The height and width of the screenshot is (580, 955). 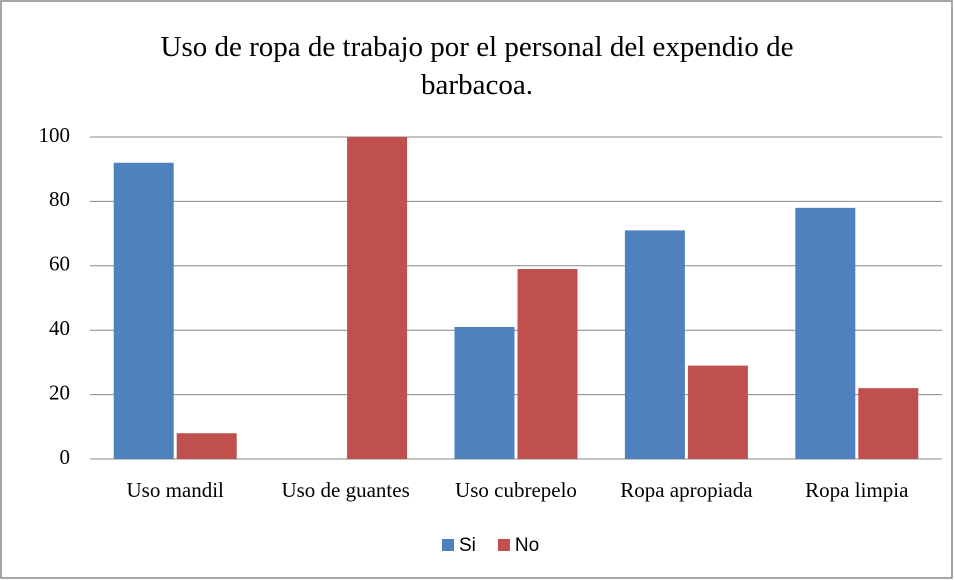 I want to click on x-tick-label: Uso de guantes, so click(x=345, y=490).